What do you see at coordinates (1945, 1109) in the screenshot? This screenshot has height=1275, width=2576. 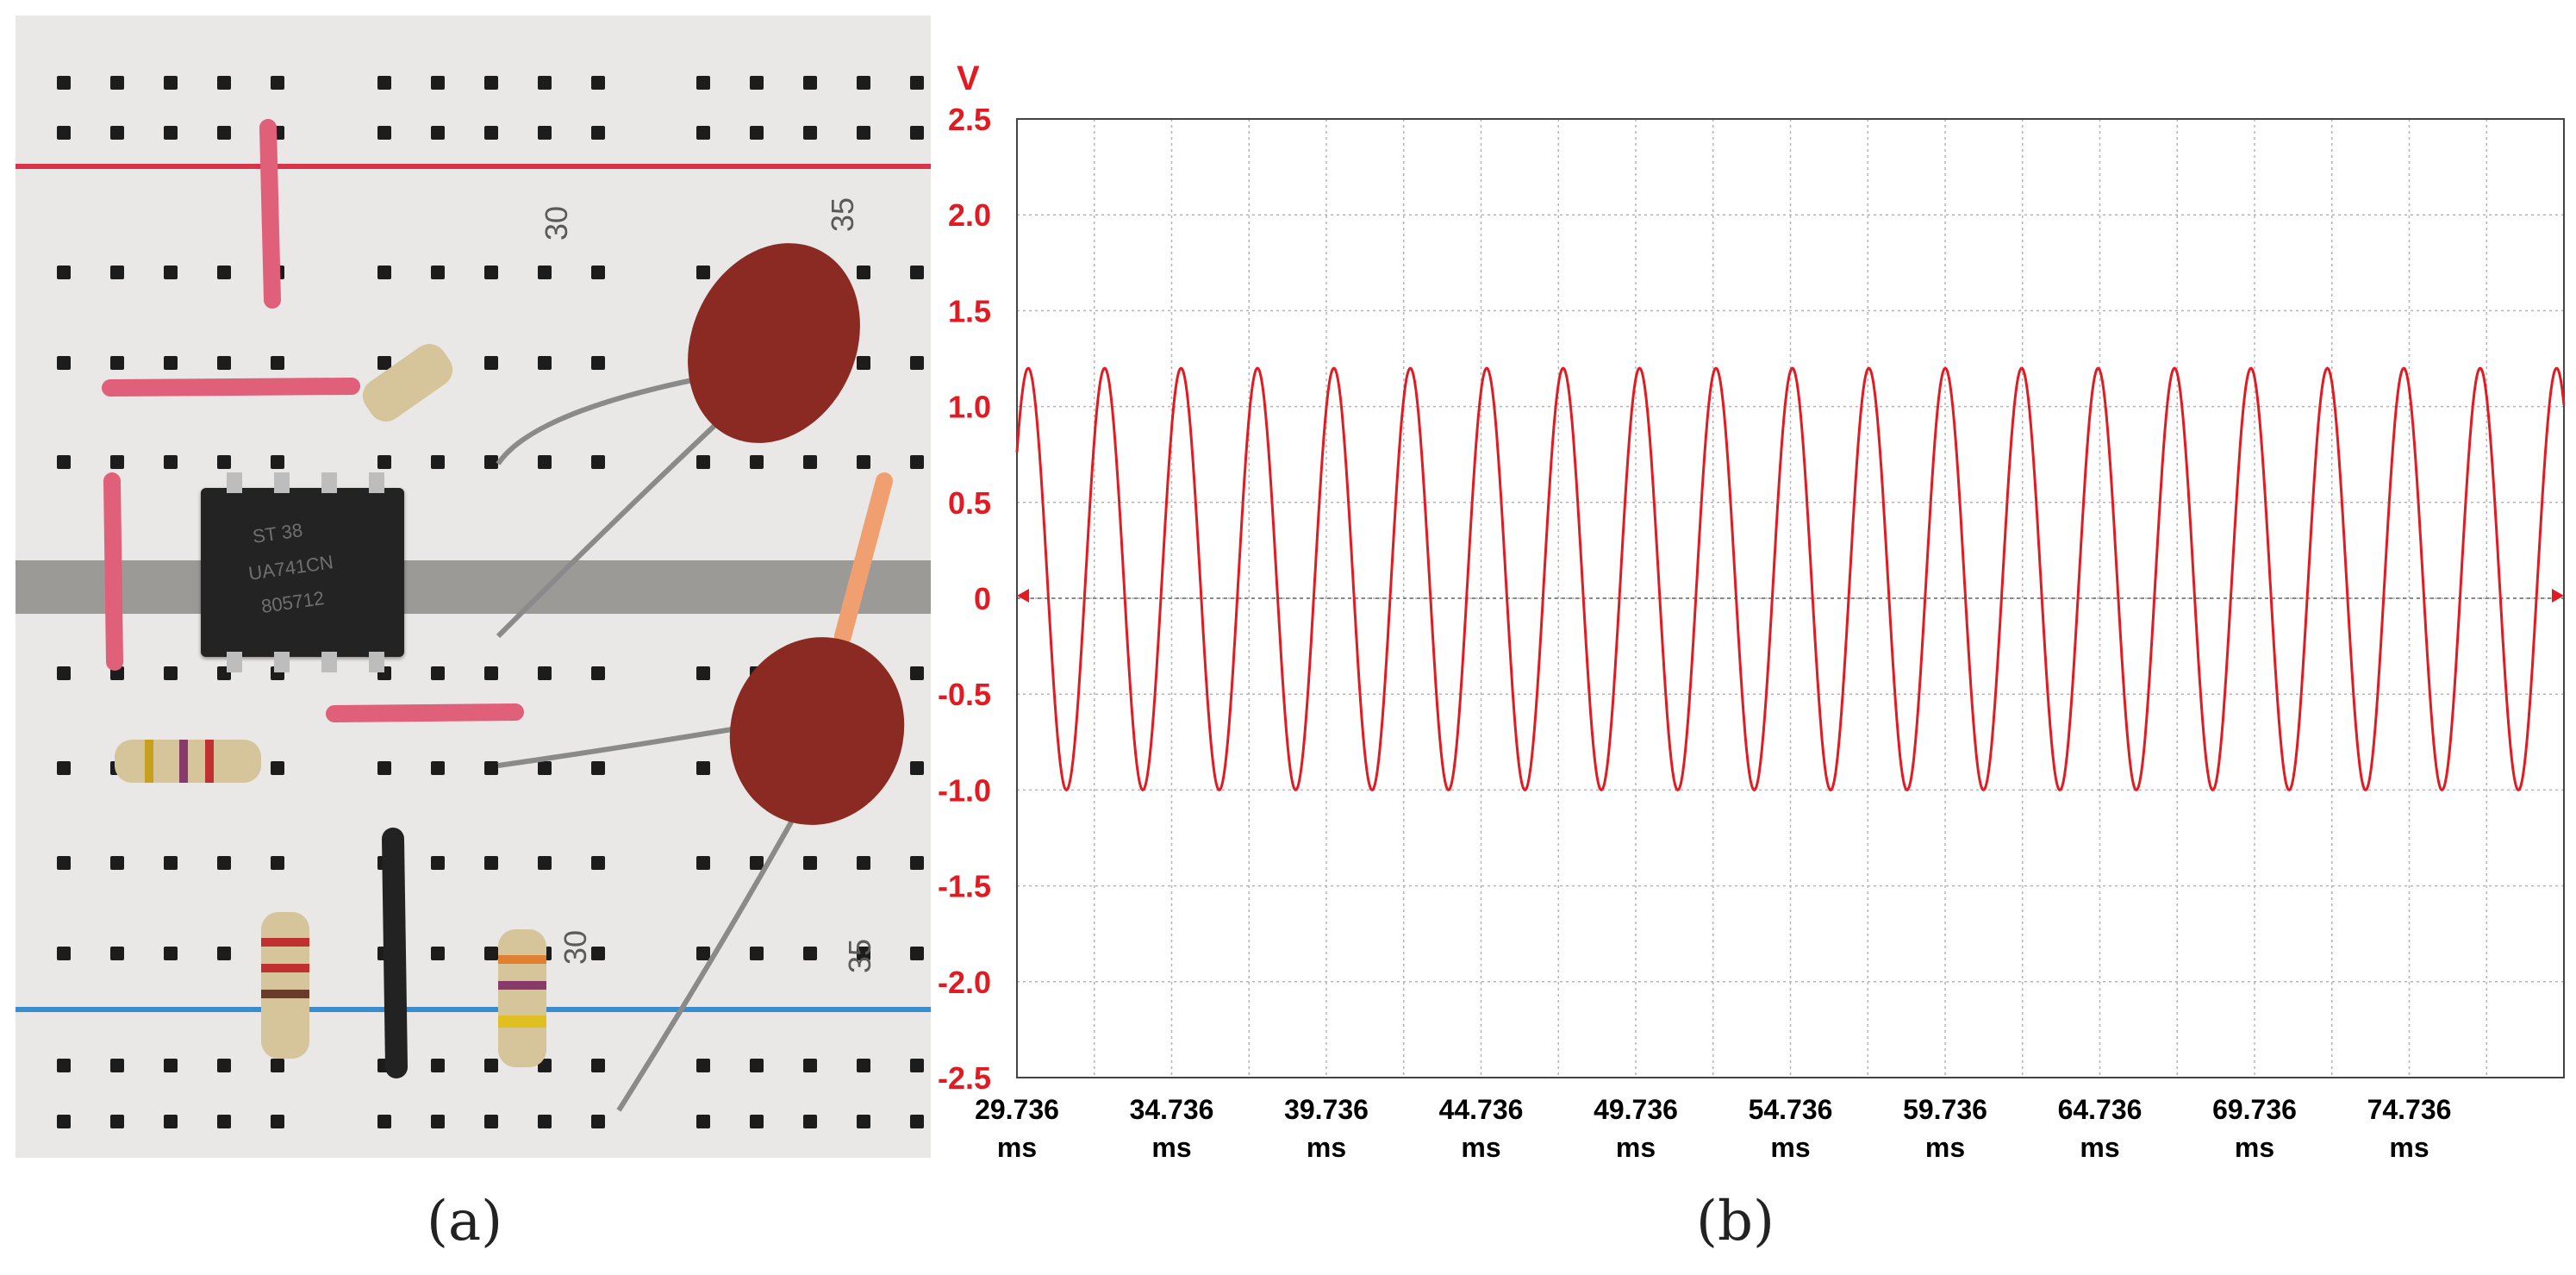 I see `x-tick-label: 59.736` at bounding box center [1945, 1109].